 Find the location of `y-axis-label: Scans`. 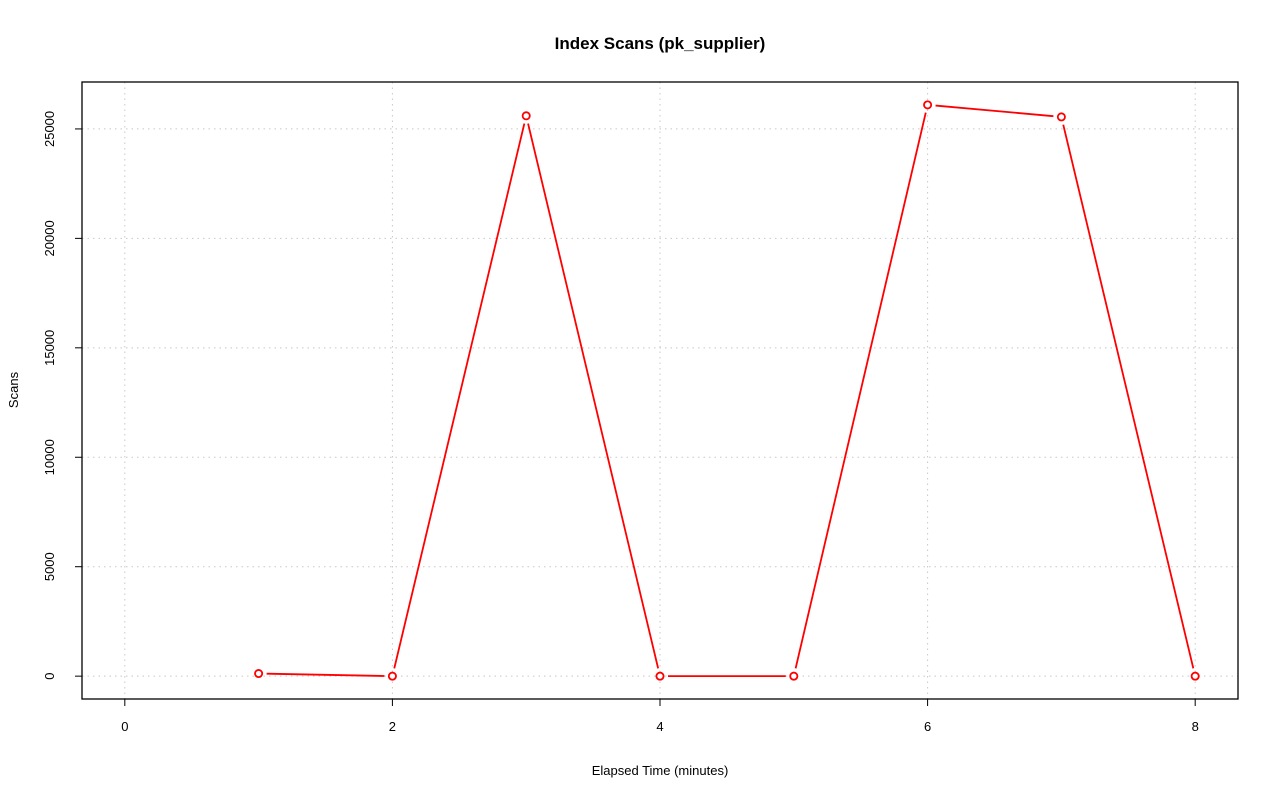

y-axis-label: Scans is located at coordinates (13, 389).